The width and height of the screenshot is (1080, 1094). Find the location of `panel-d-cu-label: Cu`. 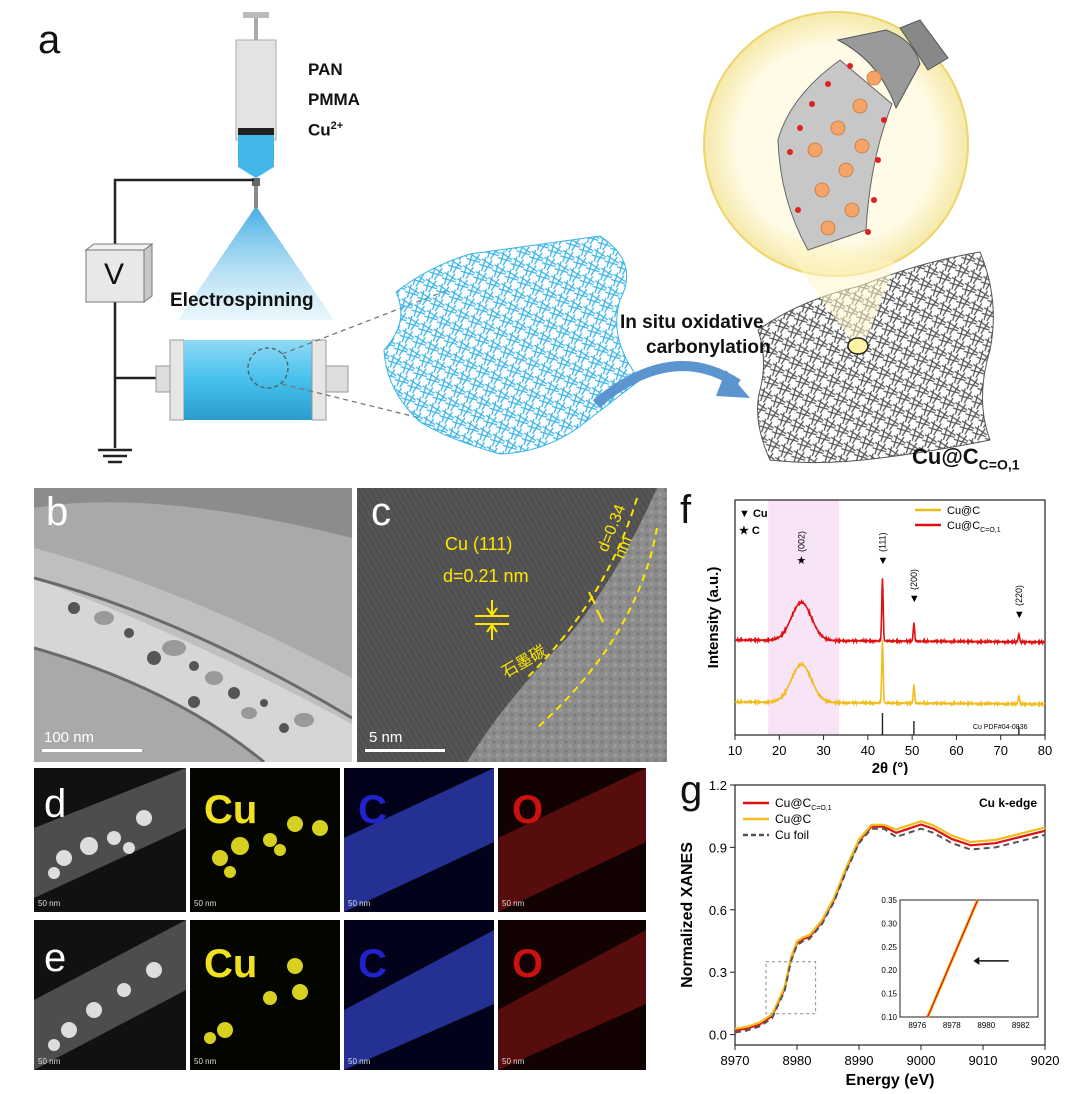

panel-d-cu-label: Cu is located at coordinates (231, 810).